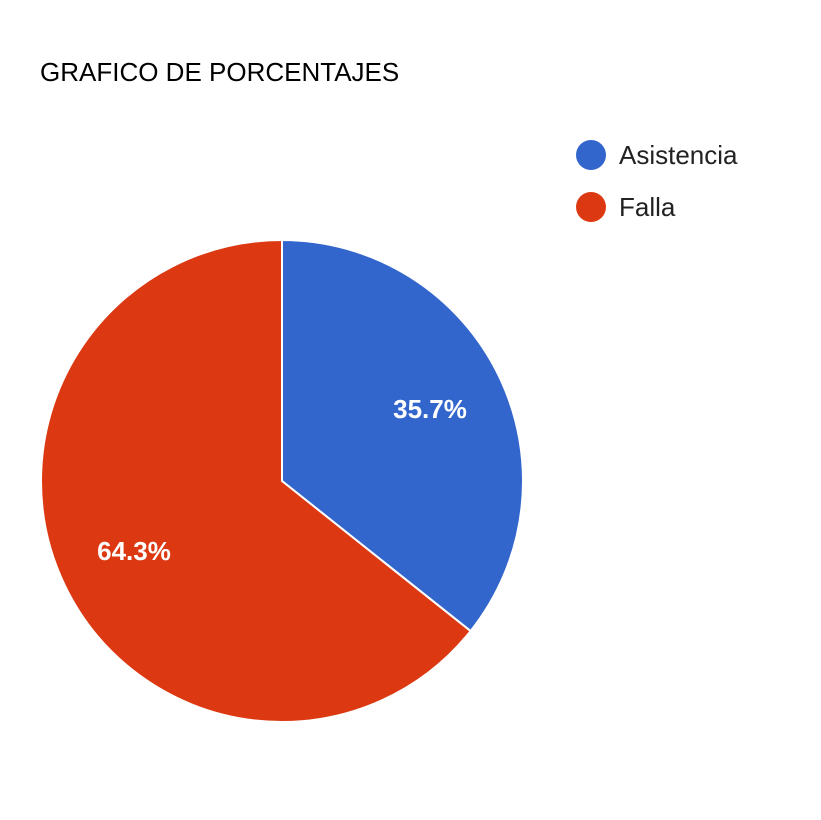  I want to click on pie-slice-labels: 35.7% 64.3%, so click(282, 480).